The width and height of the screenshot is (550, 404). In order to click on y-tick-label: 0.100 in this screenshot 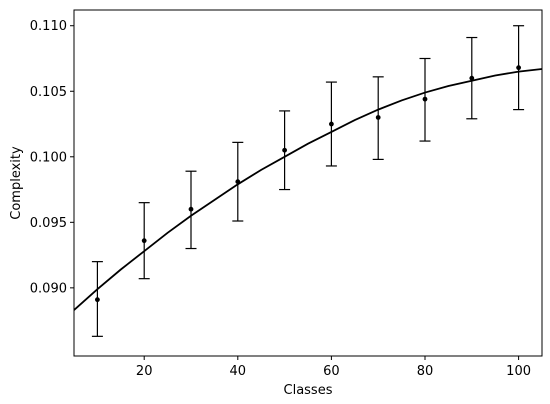, I will do `click(48, 157)`.